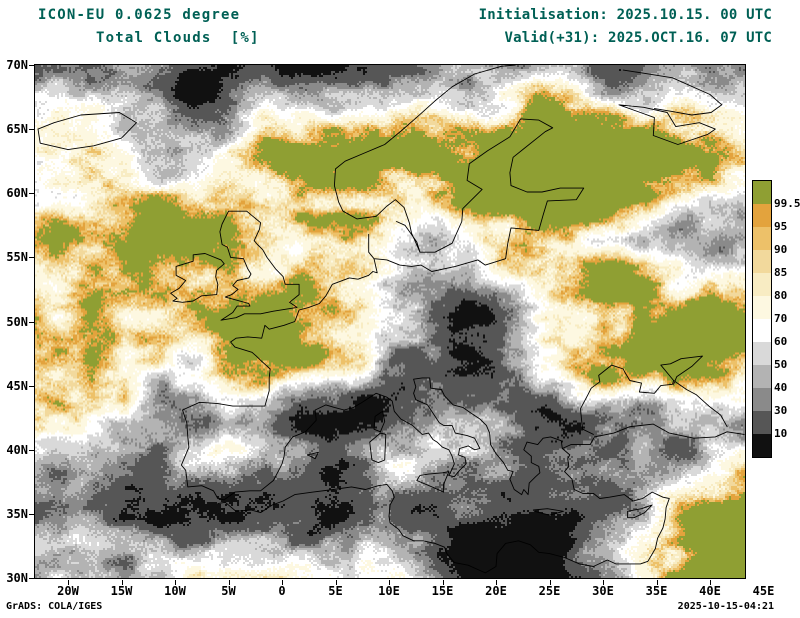  What do you see at coordinates (178, 38) in the screenshot?
I see `field-title: Total Clouds [%]` at bounding box center [178, 38].